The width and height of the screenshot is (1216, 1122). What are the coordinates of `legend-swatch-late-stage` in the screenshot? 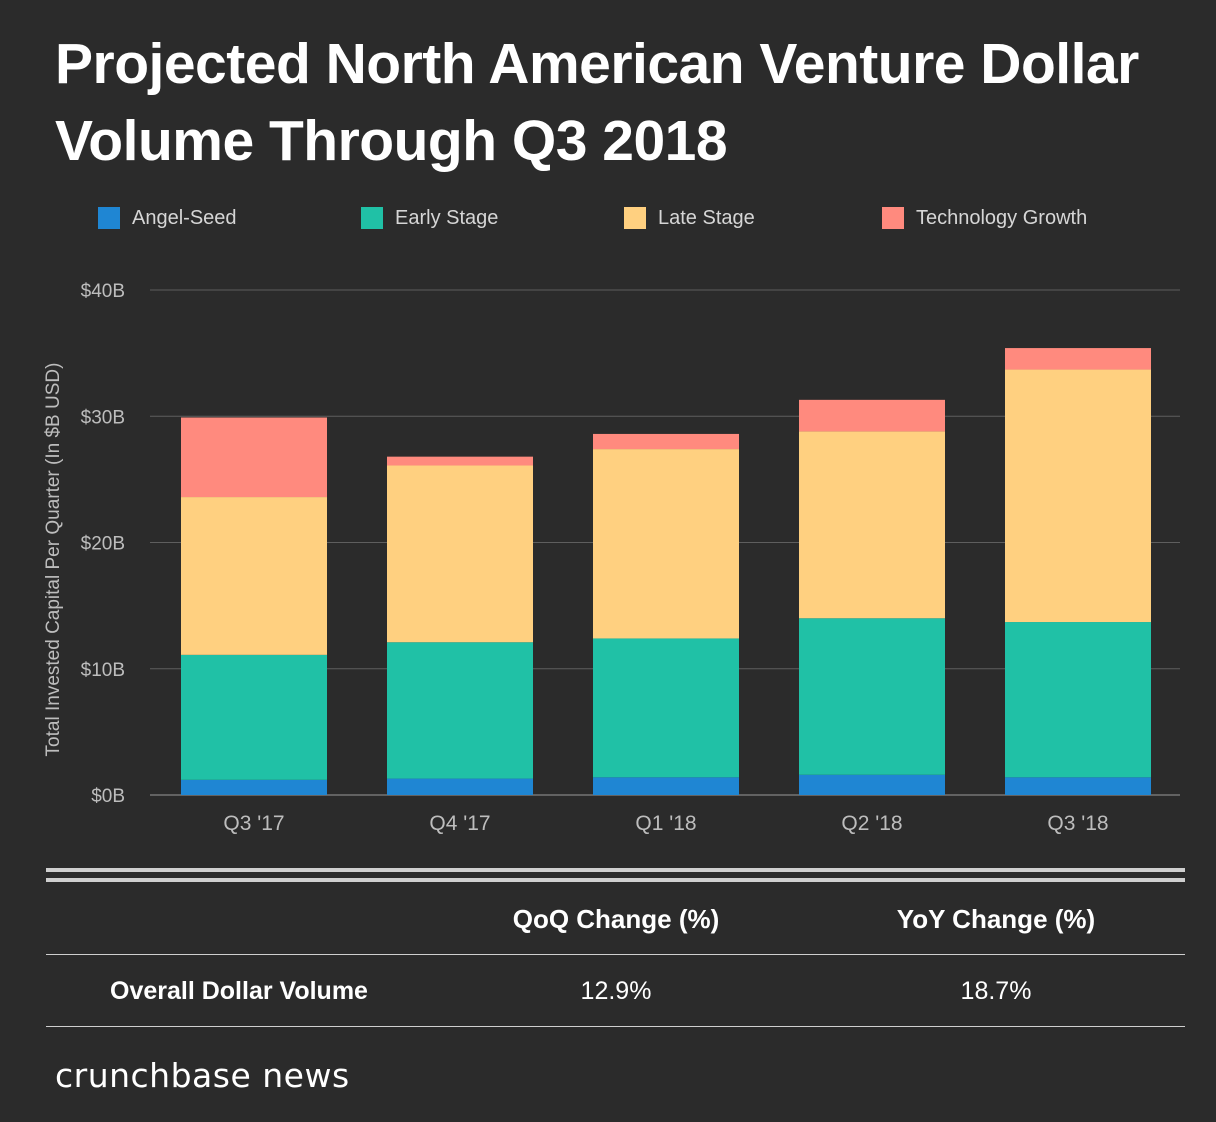 It's located at (635, 218).